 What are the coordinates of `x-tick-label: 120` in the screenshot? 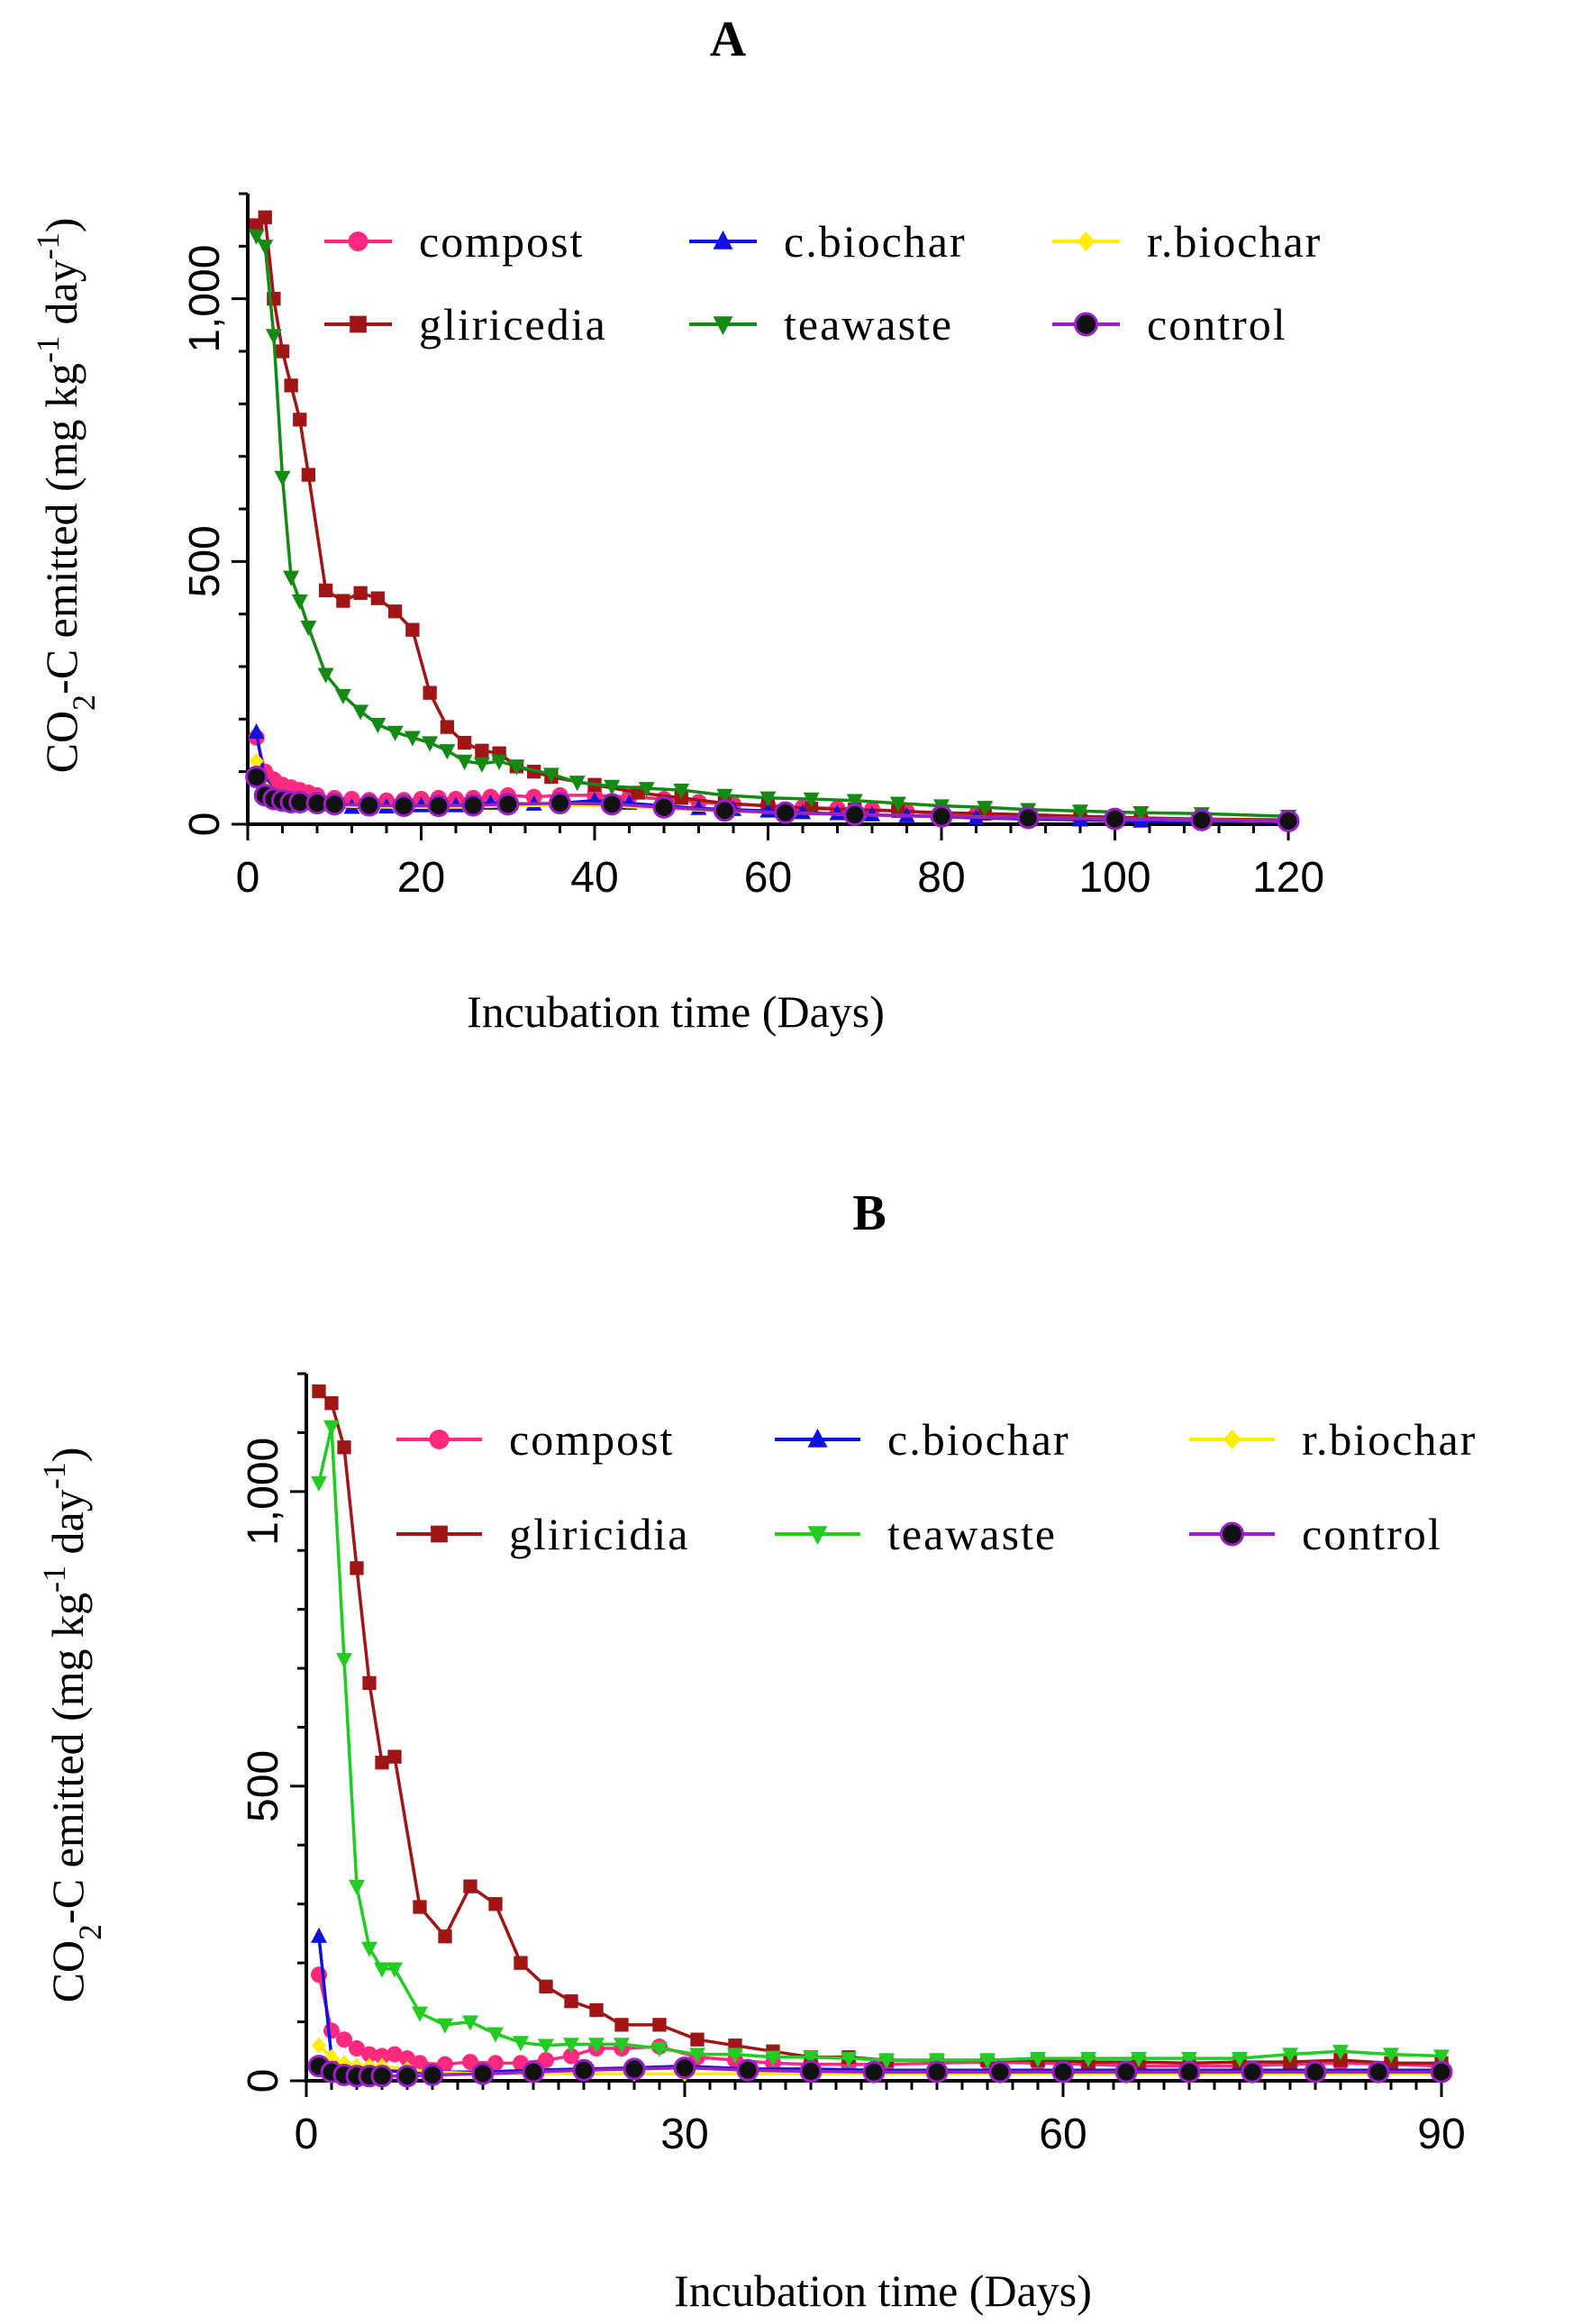 It's located at (1288, 878).